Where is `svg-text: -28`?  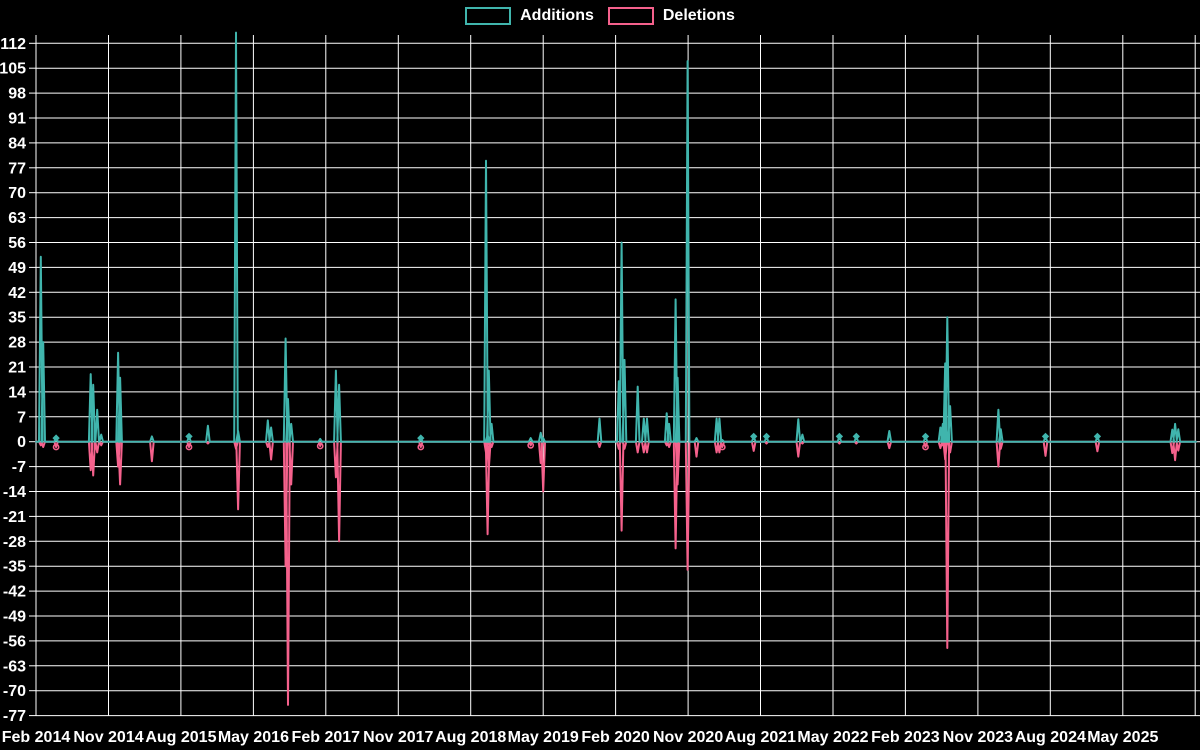 svg-text: -28 is located at coordinates (14, 542).